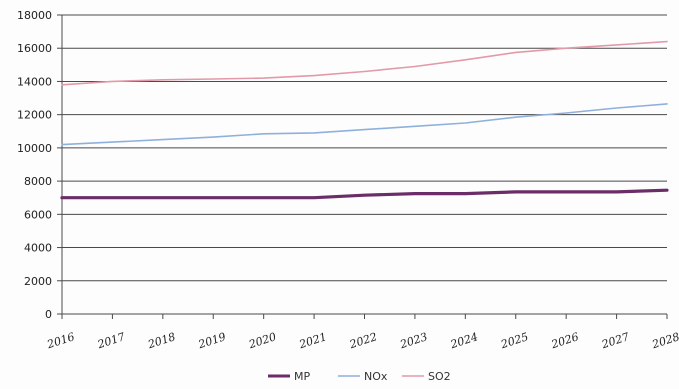 This screenshot has height=389, width=679. What do you see at coordinates (48, 314) in the screenshot?
I see `y-tick-label: 0` at bounding box center [48, 314].